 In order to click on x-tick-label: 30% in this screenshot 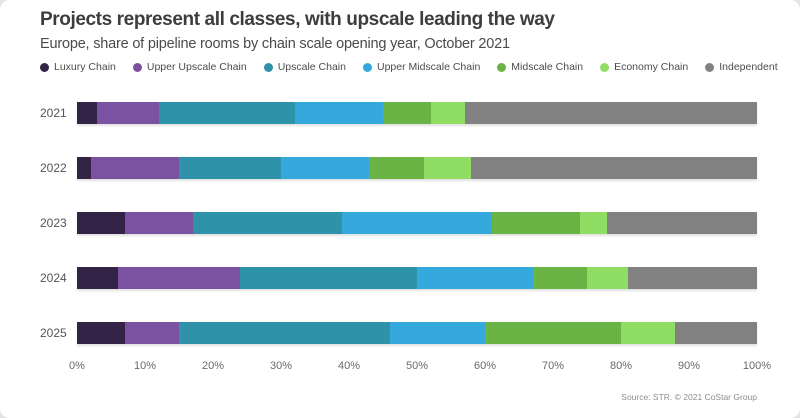, I will do `click(281, 366)`.